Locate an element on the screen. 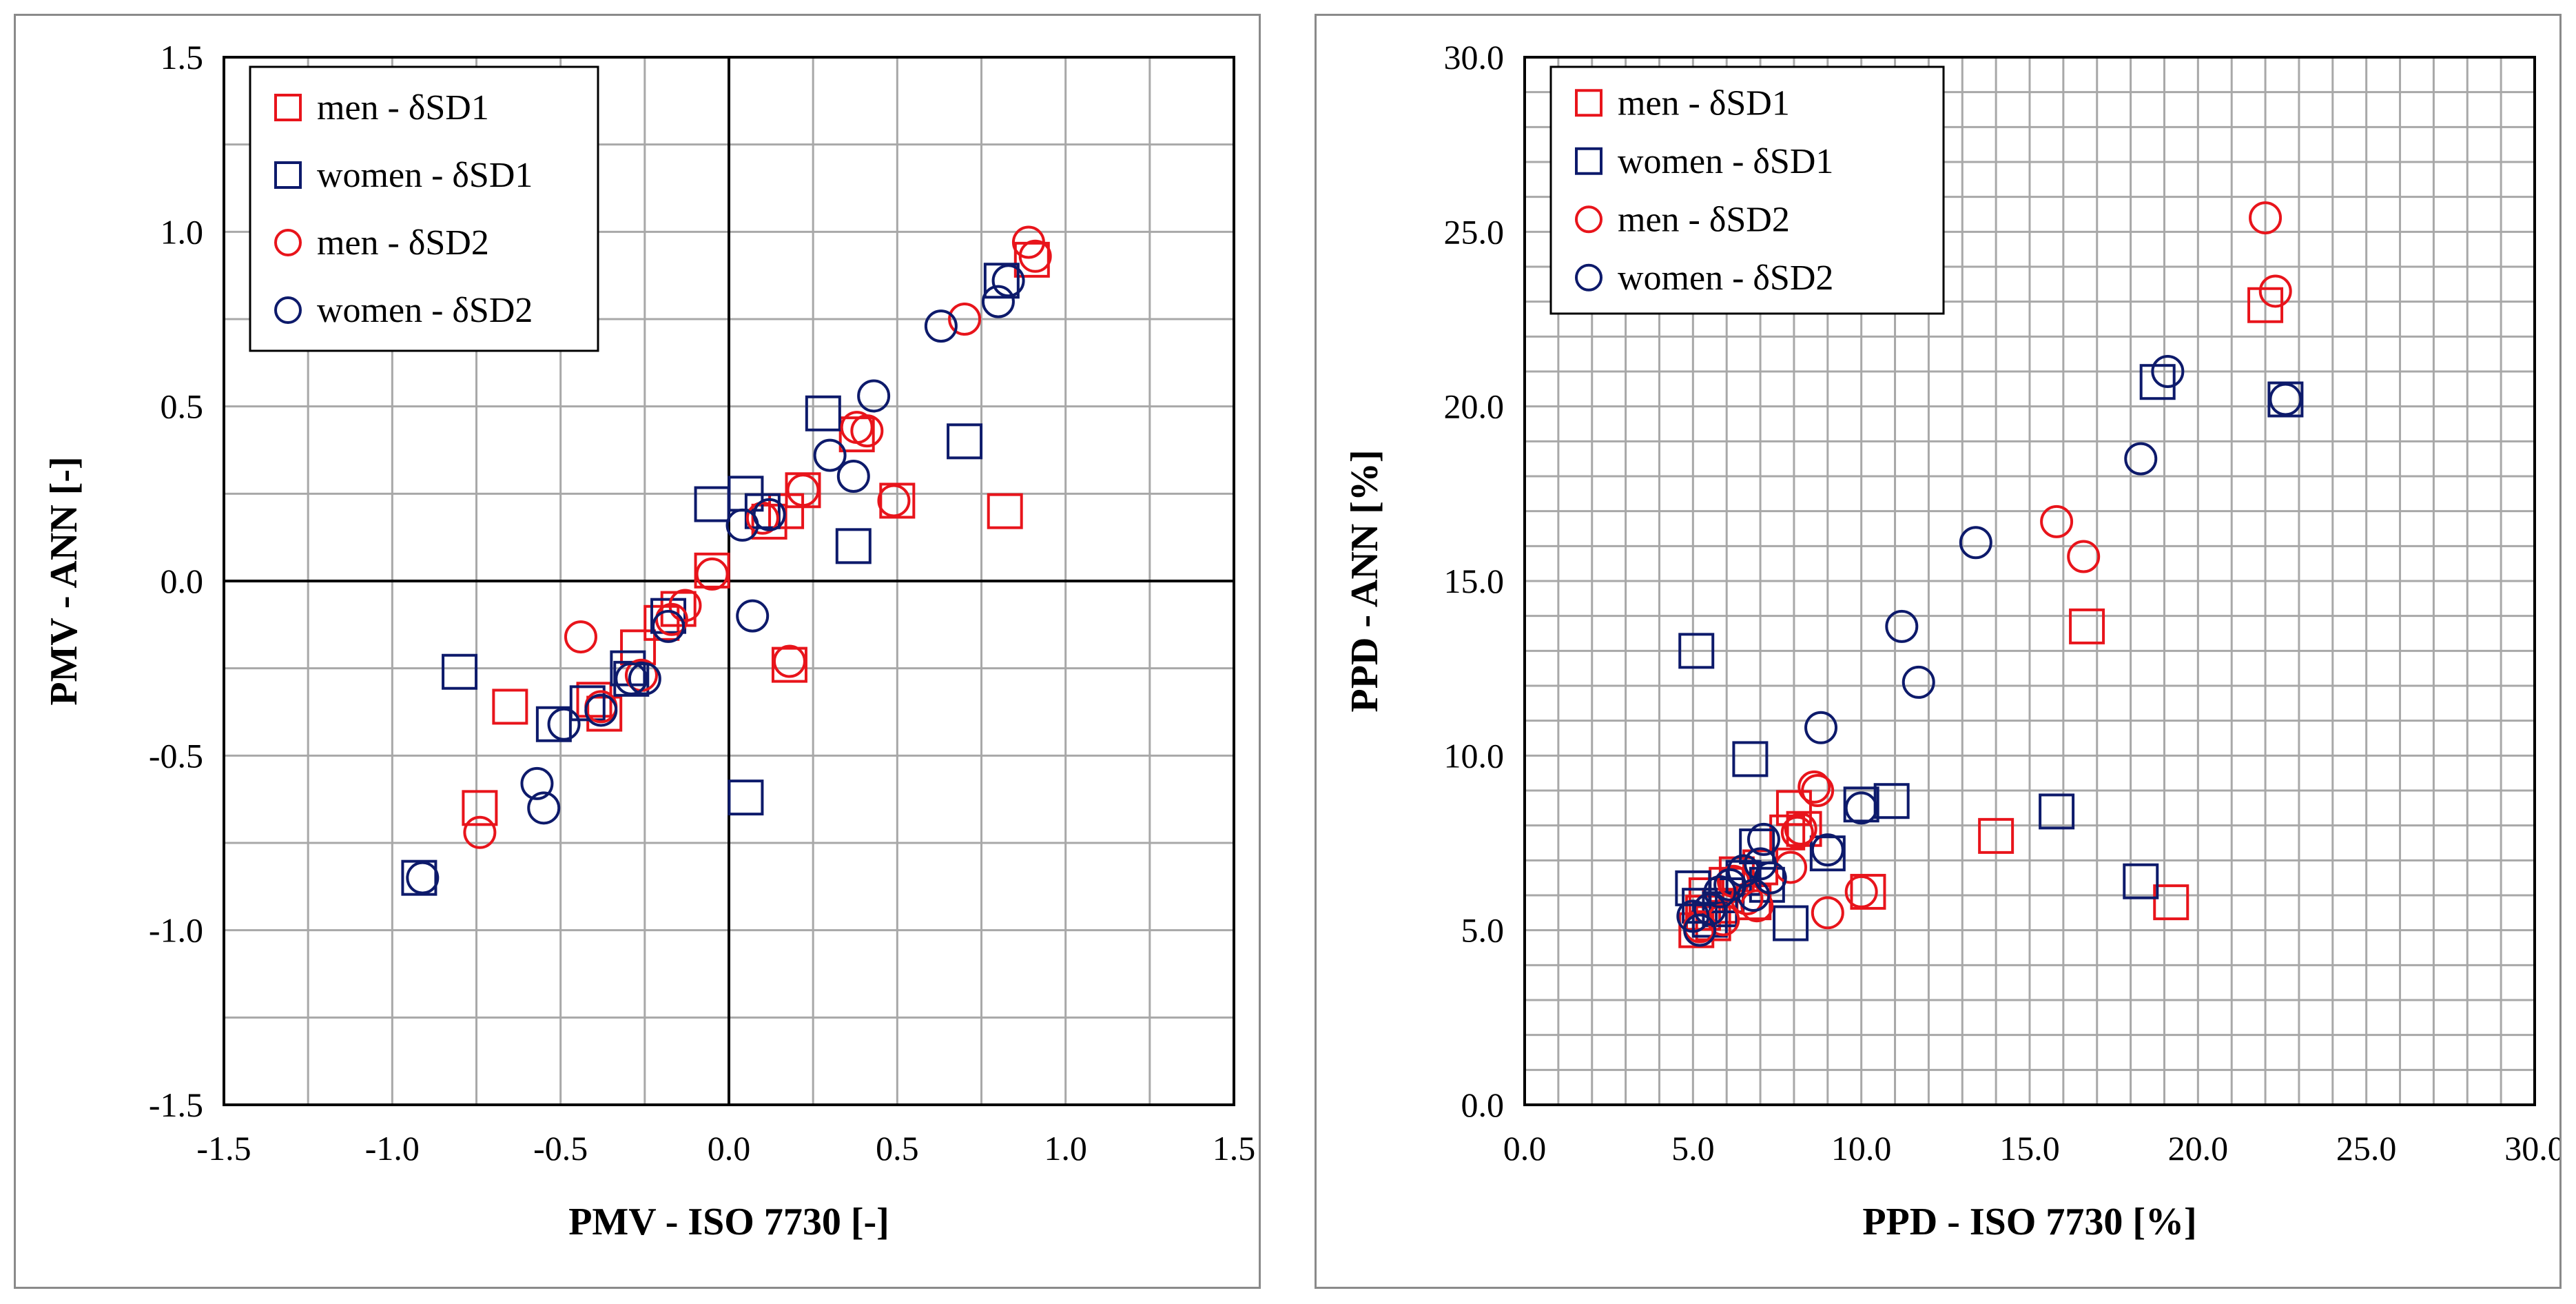 This screenshot has height=1304, width=2576. y-tick-label: -1.5 is located at coordinates (176, 1105).